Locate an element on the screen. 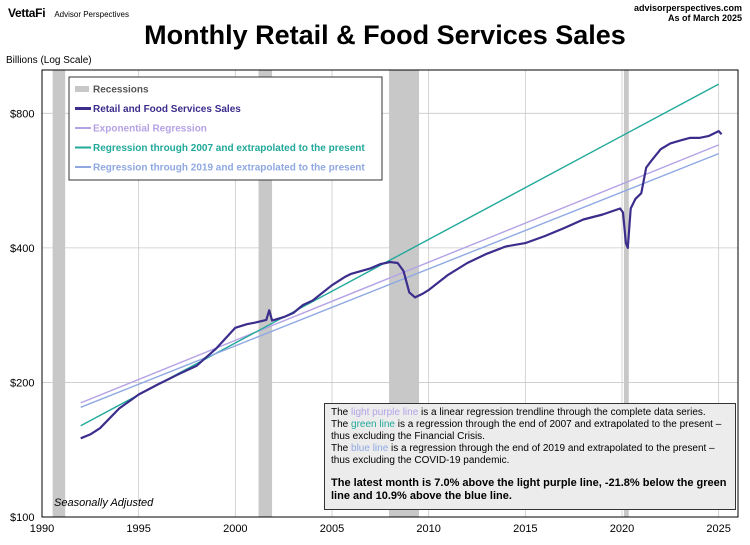  x-tick-label: 2010 is located at coordinates (428, 529).